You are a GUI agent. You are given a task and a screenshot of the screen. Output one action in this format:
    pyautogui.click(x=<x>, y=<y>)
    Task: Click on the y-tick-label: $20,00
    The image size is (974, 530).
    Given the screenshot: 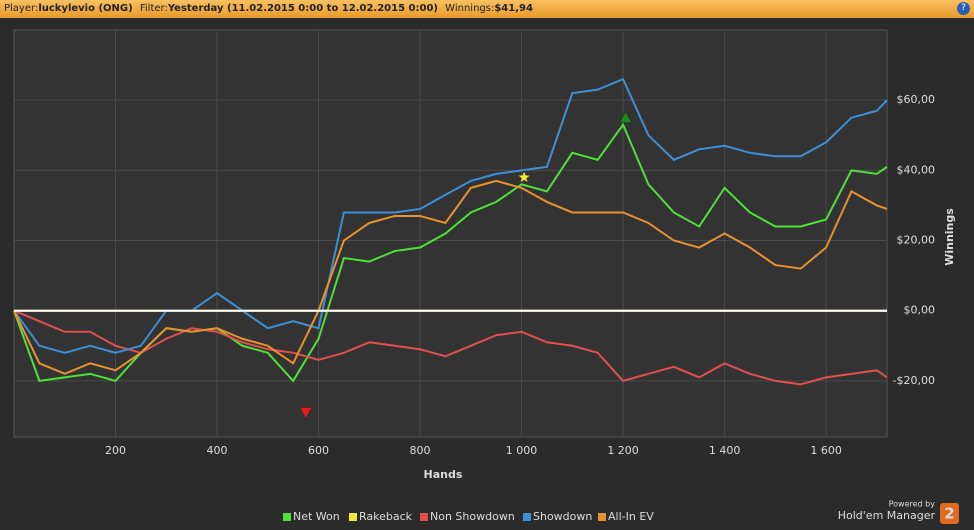 What is the action you would take?
    pyautogui.click(x=916, y=240)
    